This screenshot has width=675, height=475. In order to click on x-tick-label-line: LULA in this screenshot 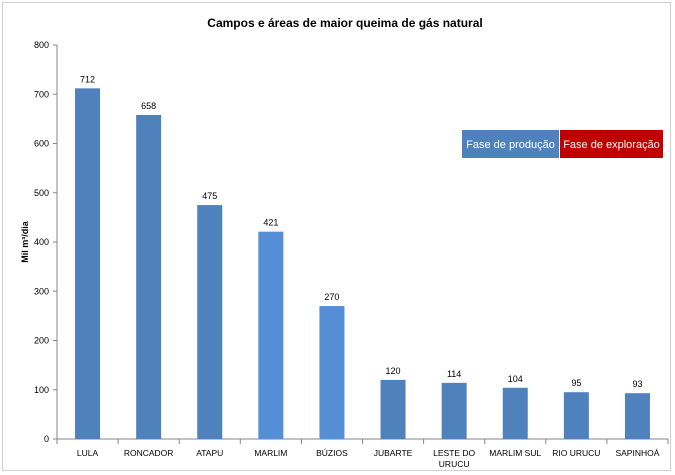, I will do `click(88, 453)`.